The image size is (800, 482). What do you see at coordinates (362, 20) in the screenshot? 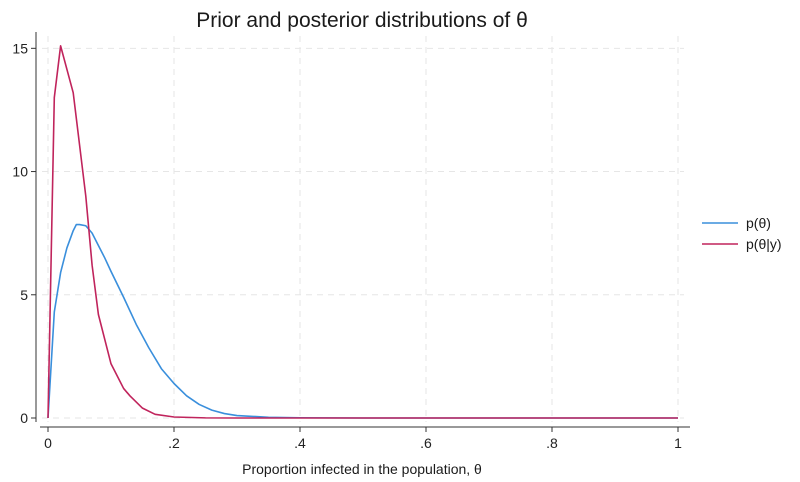
I see `chart-title: Prior and posterior distributions of θ` at bounding box center [362, 20].